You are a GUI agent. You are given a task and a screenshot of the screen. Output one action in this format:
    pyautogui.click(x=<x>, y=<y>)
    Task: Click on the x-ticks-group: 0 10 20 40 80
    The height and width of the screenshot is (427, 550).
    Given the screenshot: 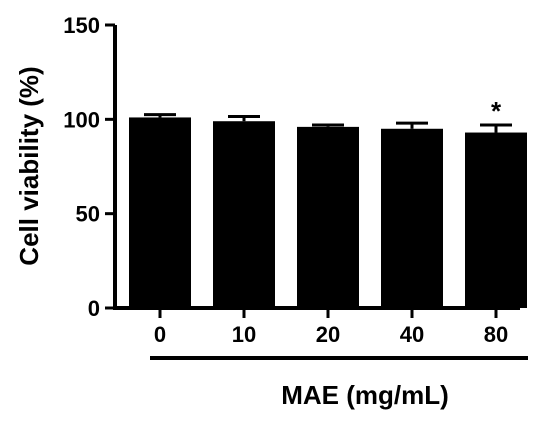 What is the action you would take?
    pyautogui.click(x=331, y=327)
    